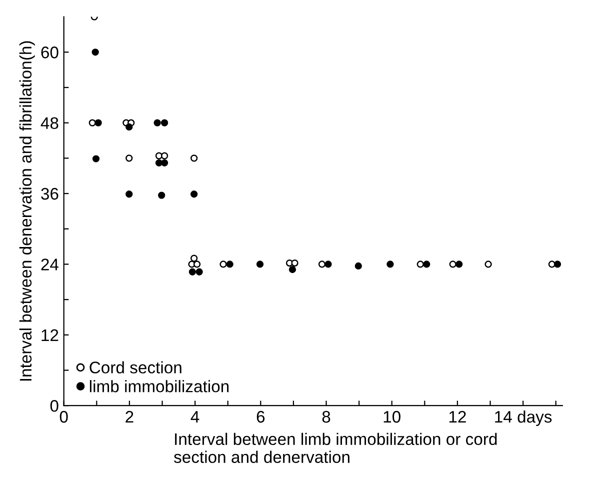 This screenshot has height=480, width=608. Describe the element at coordinates (49, 123) in the screenshot. I see `y-tick-label: 48` at that location.